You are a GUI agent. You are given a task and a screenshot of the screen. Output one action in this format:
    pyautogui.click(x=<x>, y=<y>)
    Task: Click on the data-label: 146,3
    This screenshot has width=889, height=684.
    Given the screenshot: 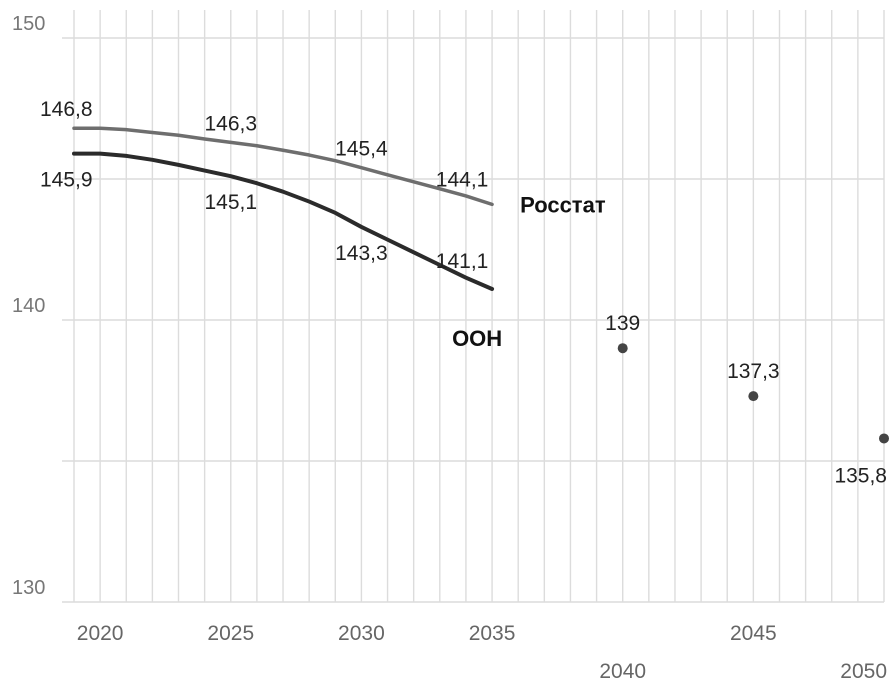 What is the action you would take?
    pyautogui.click(x=230, y=123)
    